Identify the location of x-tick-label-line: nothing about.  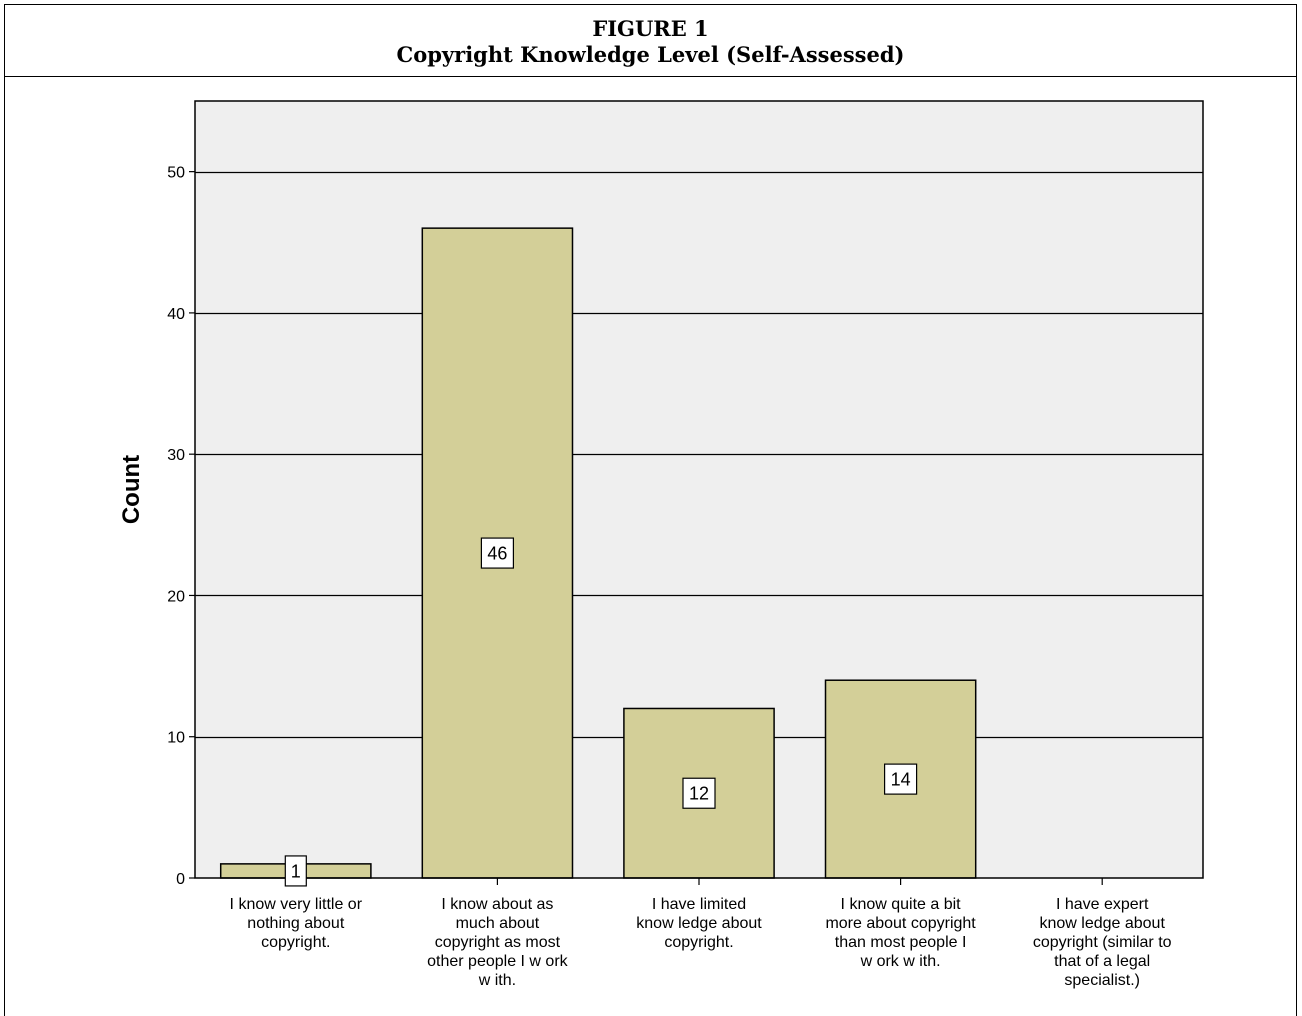
(296, 923).